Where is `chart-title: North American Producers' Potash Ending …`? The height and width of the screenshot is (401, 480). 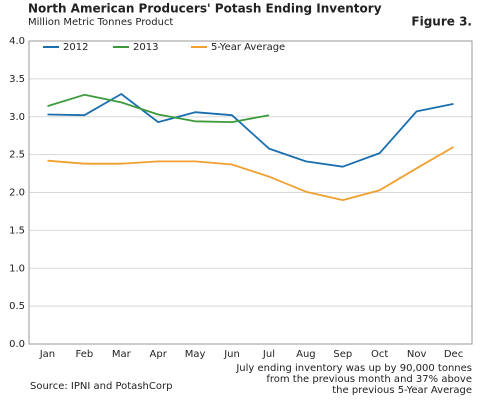 chart-title: North American Producers' Potash Ending … is located at coordinates (205, 9).